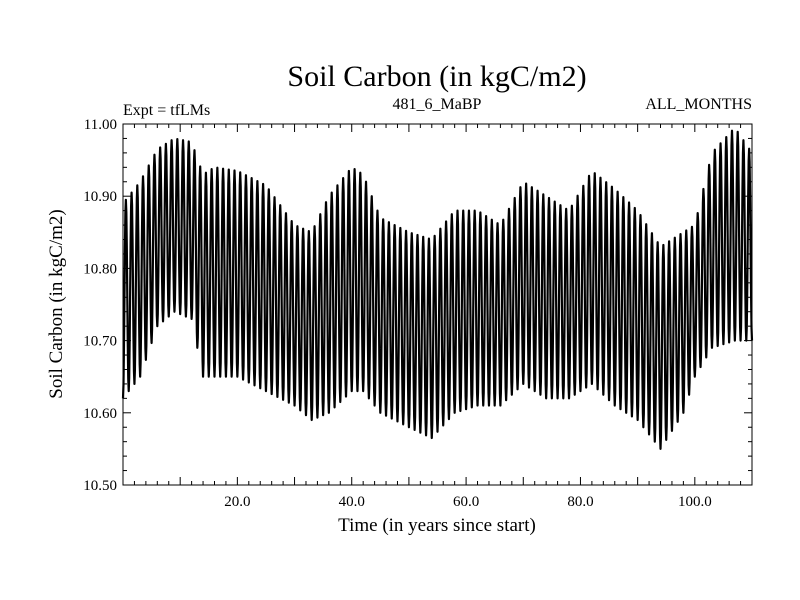 Image resolution: width=800 pixels, height=600 pixels. What do you see at coordinates (698, 104) in the screenshot?
I see `months-label: ALL_MONTHS` at bounding box center [698, 104].